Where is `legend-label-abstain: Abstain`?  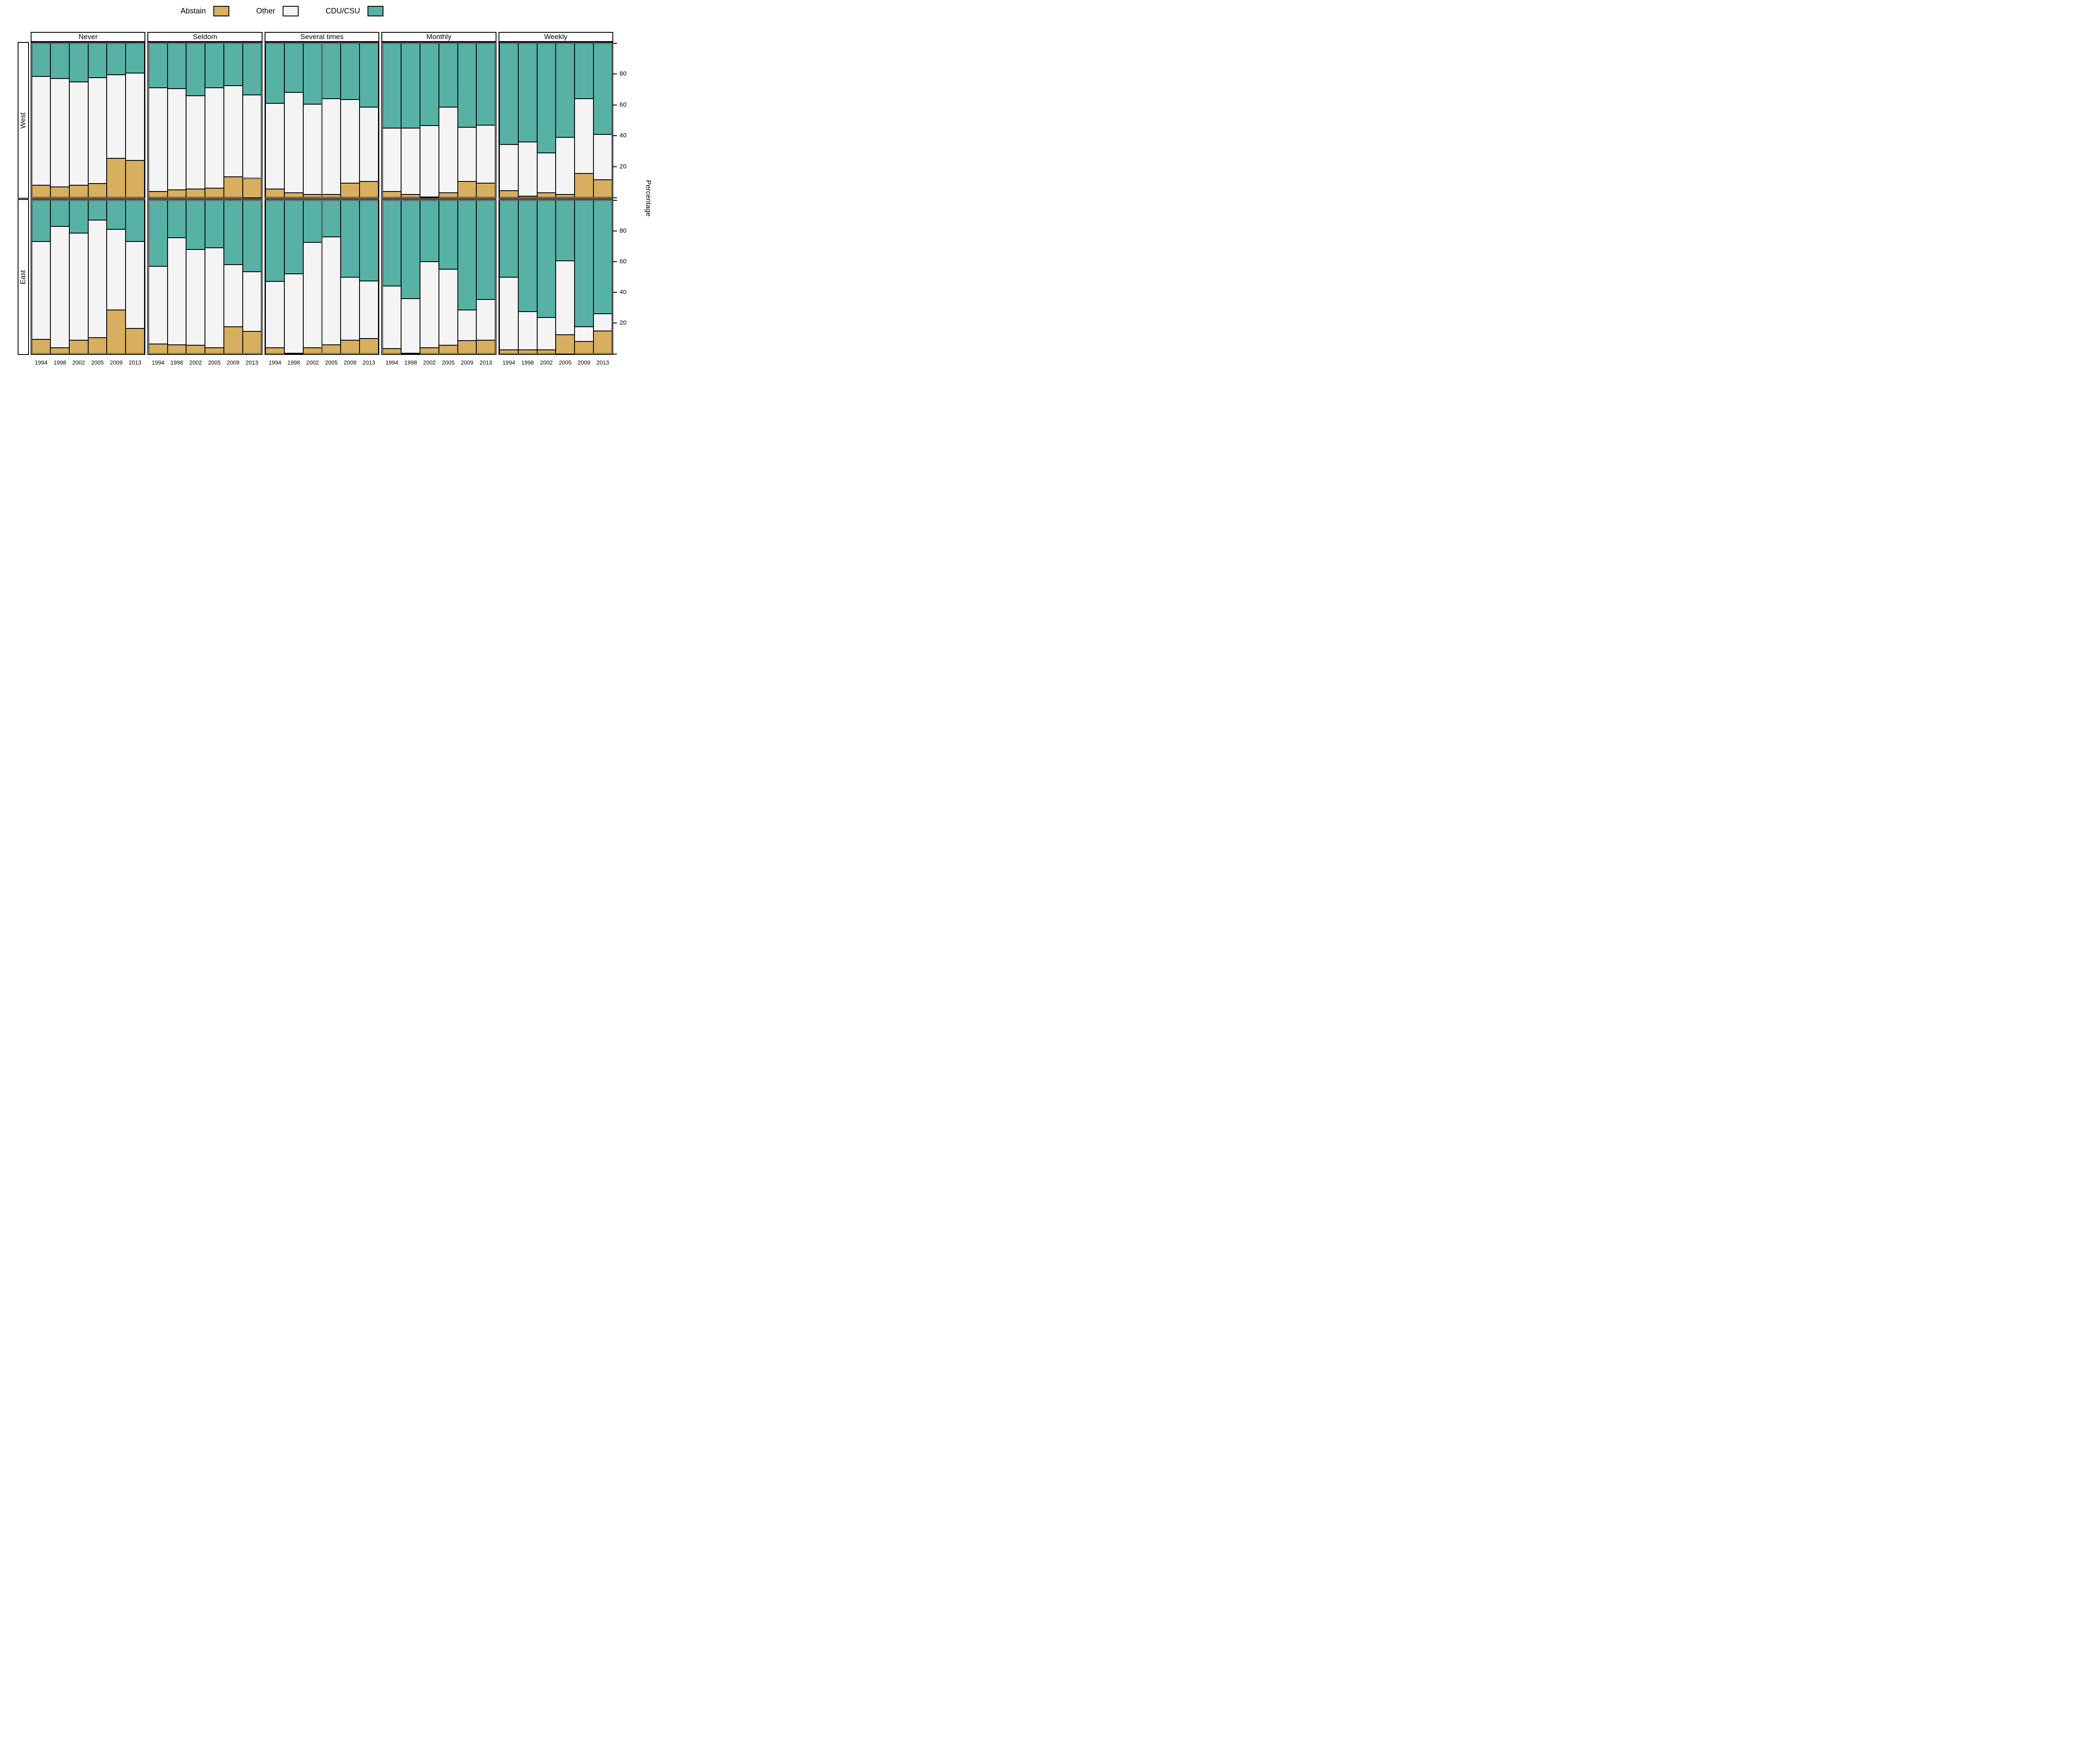
legend-label-abstain: Abstain is located at coordinates (193, 11).